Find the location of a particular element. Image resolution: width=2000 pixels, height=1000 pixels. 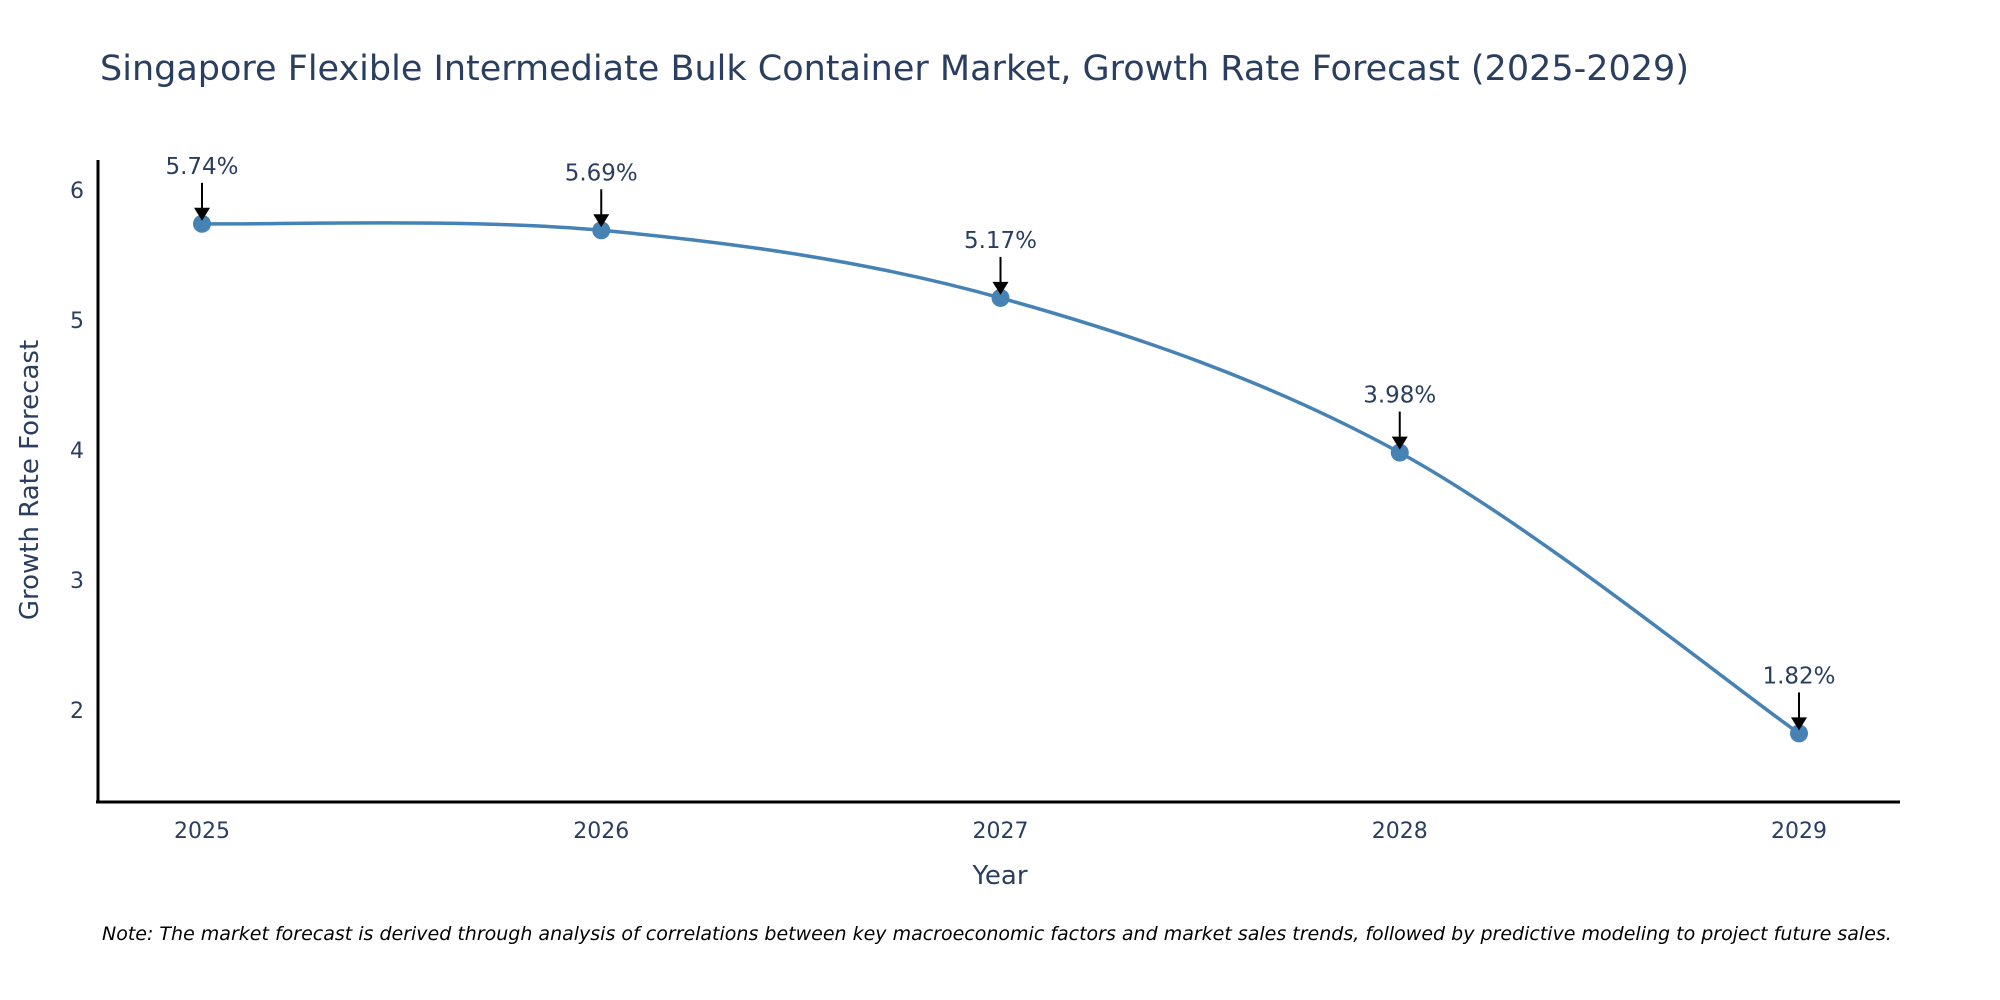

data-annotation: 5.69% is located at coordinates (601, 194).